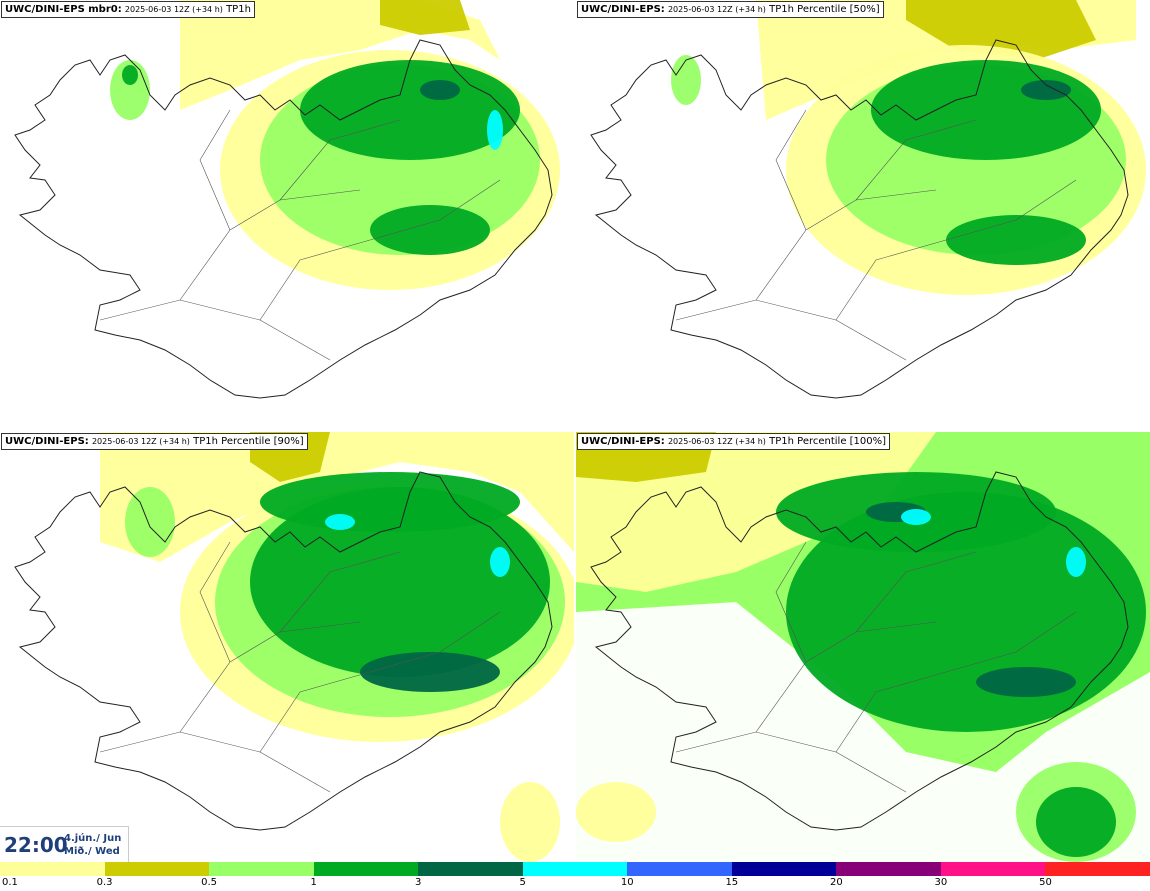  I want to click on legend-tick-label: 0.1, so click(10, 882).